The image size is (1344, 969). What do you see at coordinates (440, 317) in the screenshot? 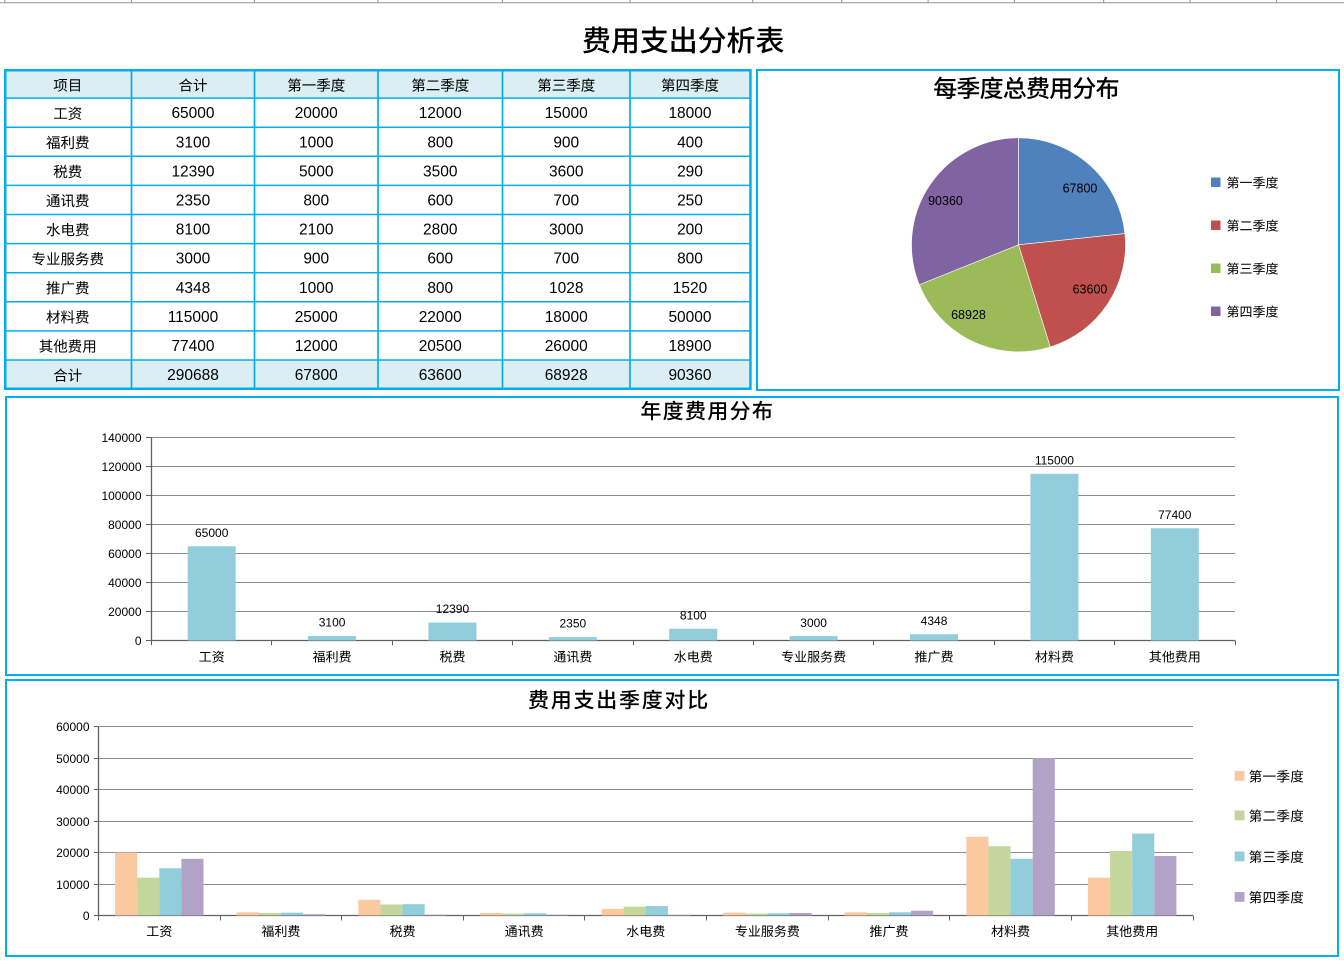
I see `svg-text: 22000` at bounding box center [440, 317].